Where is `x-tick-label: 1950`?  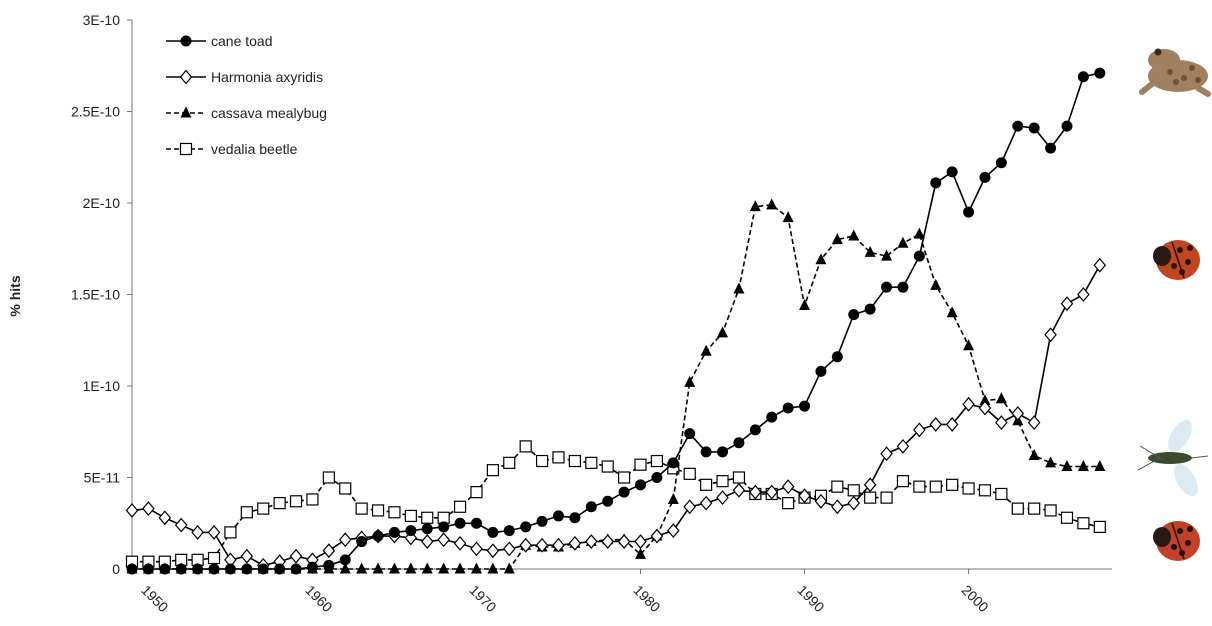
x-tick-label: 1950 is located at coordinates (154, 598).